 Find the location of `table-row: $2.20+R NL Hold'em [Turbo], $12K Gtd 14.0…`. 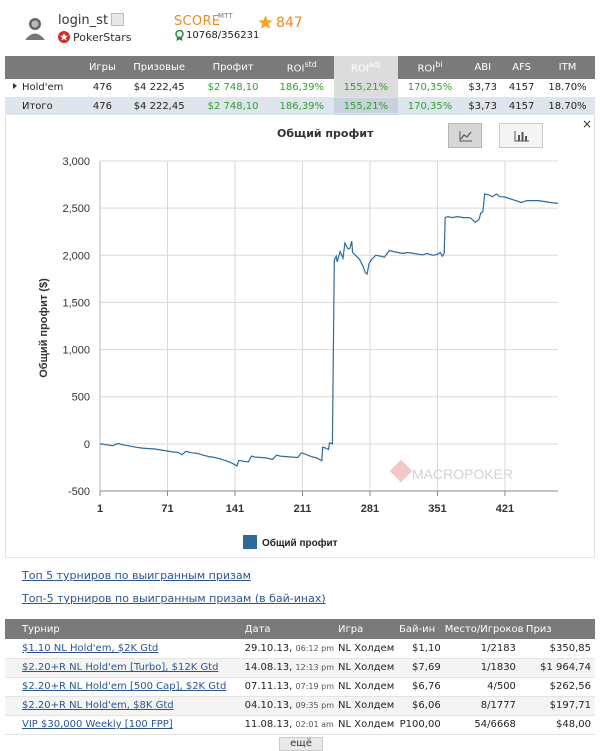

table-row: $2.20+R NL Hold'em [Turbo], $12K Gtd 14.0… is located at coordinates (300, 668).